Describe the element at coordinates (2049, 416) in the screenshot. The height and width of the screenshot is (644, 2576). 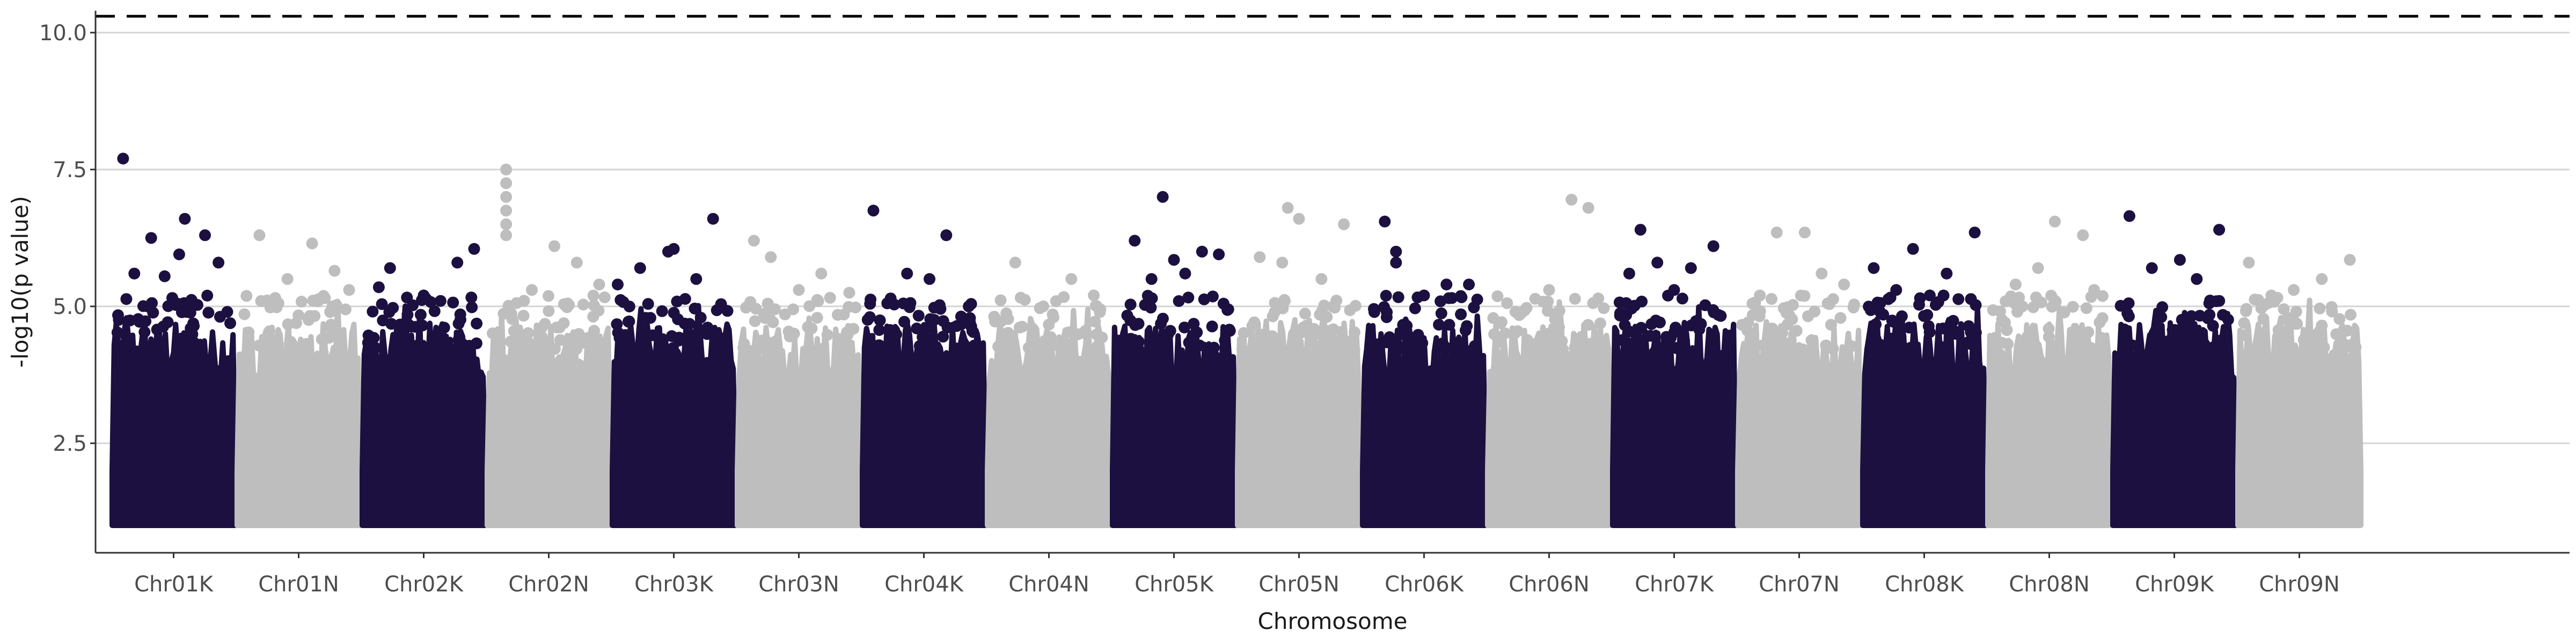
I see `chromosome-band-Chr08N` at that location.